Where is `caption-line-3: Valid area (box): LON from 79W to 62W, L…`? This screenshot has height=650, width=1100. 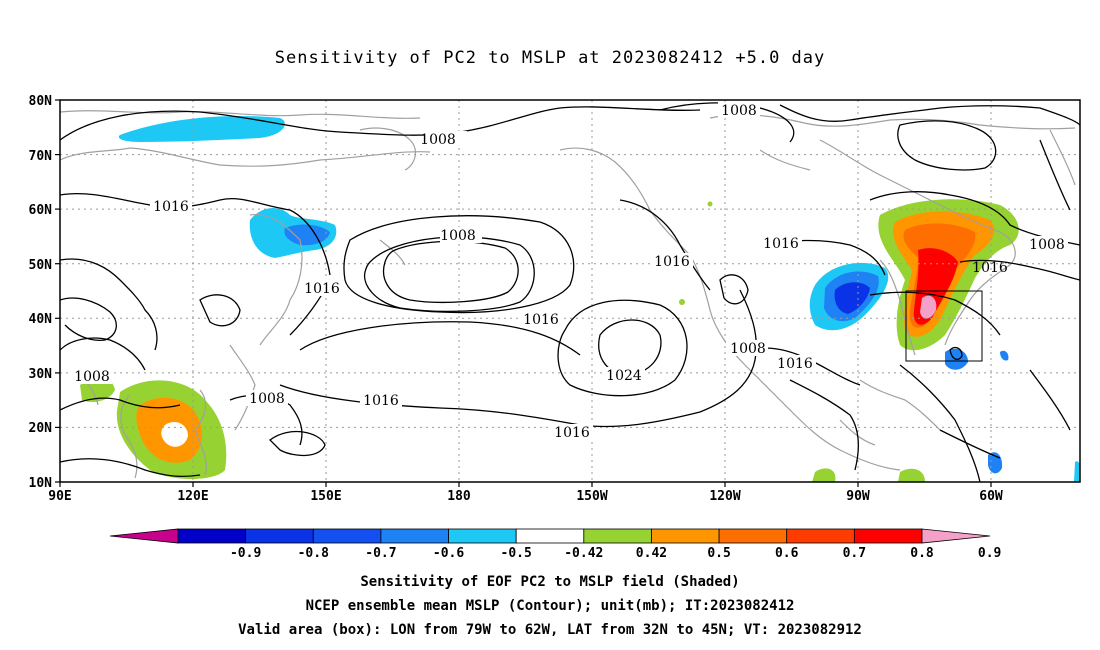 caption-line-3: Valid area (box): LON from 79W to 62W, L… is located at coordinates (550, 630).